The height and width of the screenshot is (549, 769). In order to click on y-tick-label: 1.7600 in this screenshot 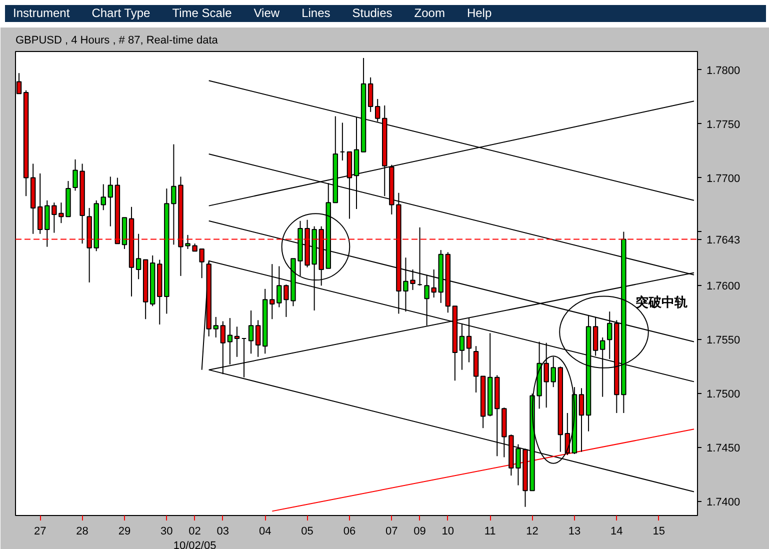, I will do `click(723, 286)`.